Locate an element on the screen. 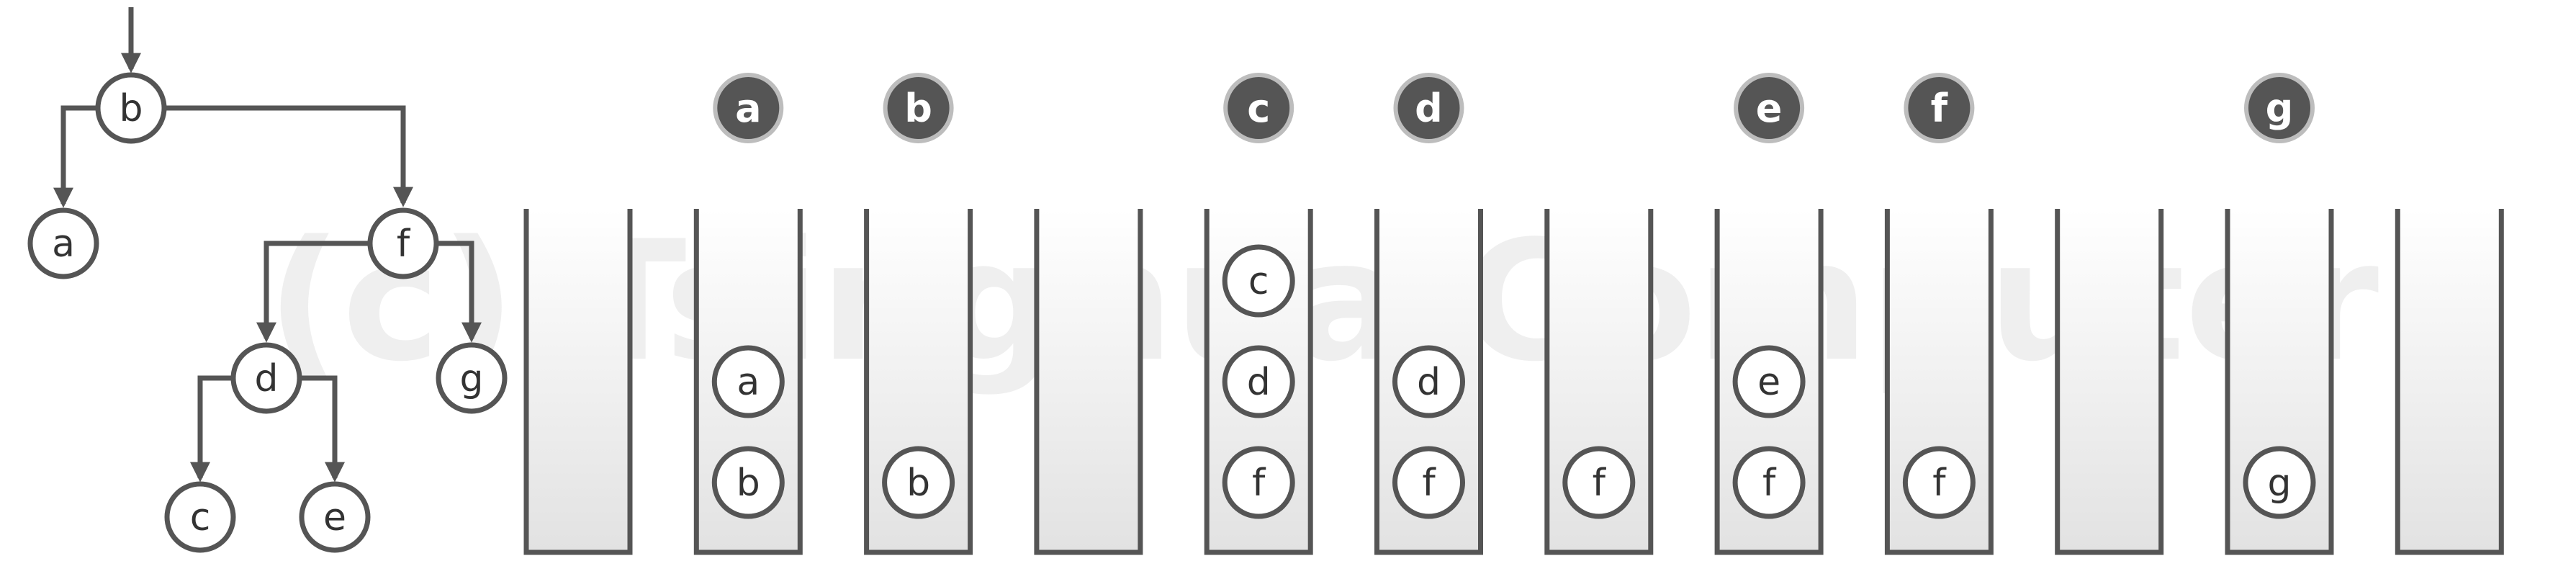  visited-node-label: e is located at coordinates (1769, 108).